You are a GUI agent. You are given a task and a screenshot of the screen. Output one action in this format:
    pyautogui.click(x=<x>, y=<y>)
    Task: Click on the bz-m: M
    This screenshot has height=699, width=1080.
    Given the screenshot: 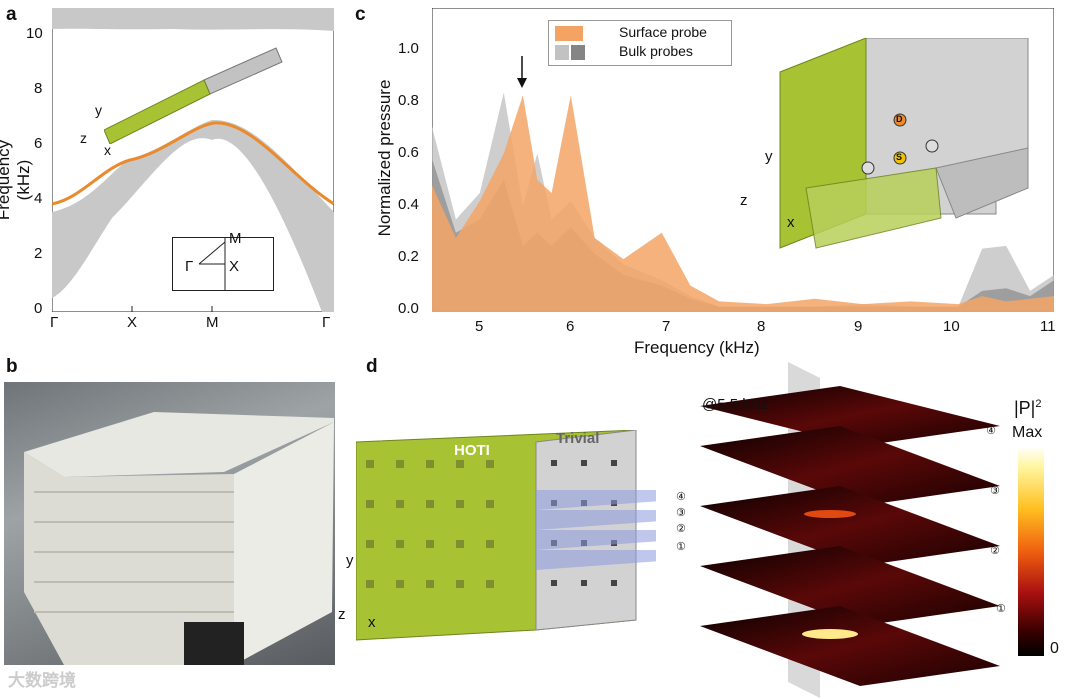 What is the action you would take?
    pyautogui.click(x=235, y=238)
    